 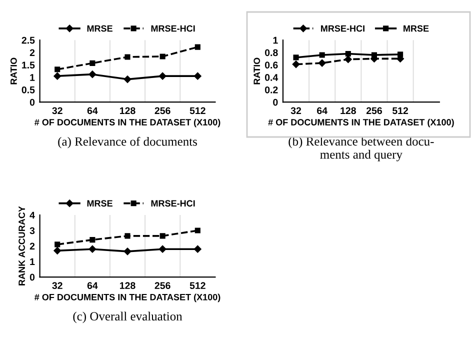 I want to click on text: (a) Relevance of documents, so click(x=127, y=142).